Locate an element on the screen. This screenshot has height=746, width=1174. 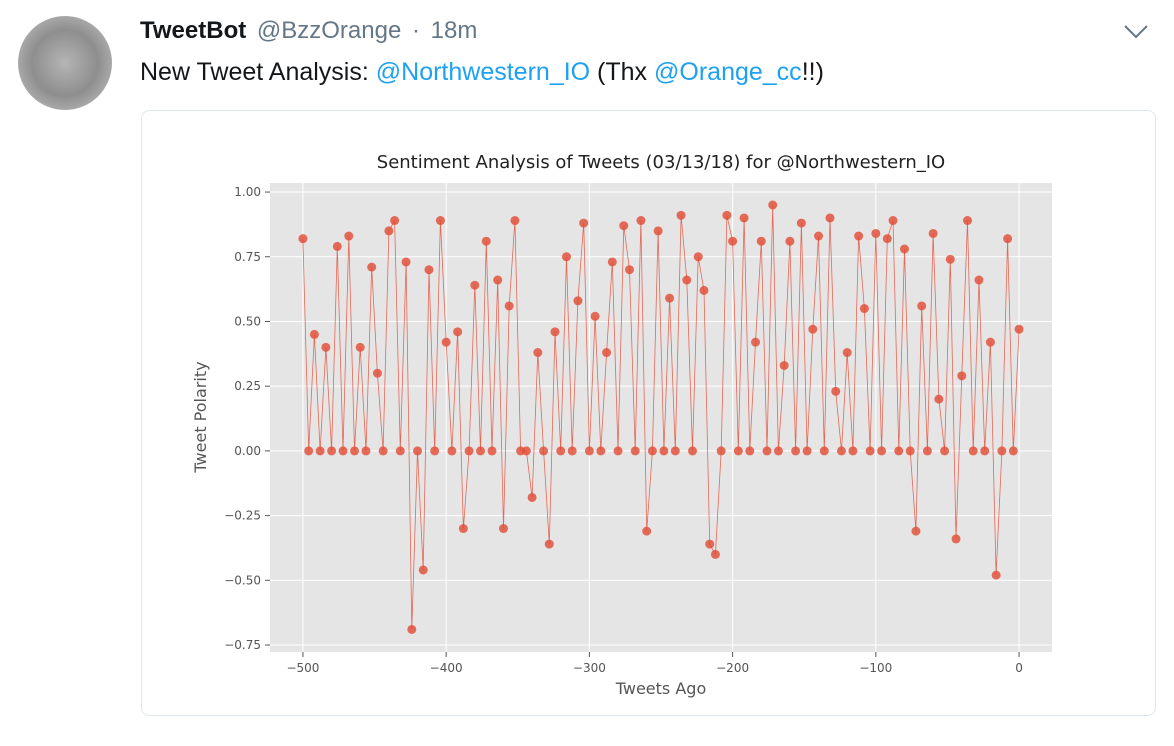
handle: @BzzOrange is located at coordinates (329, 30).